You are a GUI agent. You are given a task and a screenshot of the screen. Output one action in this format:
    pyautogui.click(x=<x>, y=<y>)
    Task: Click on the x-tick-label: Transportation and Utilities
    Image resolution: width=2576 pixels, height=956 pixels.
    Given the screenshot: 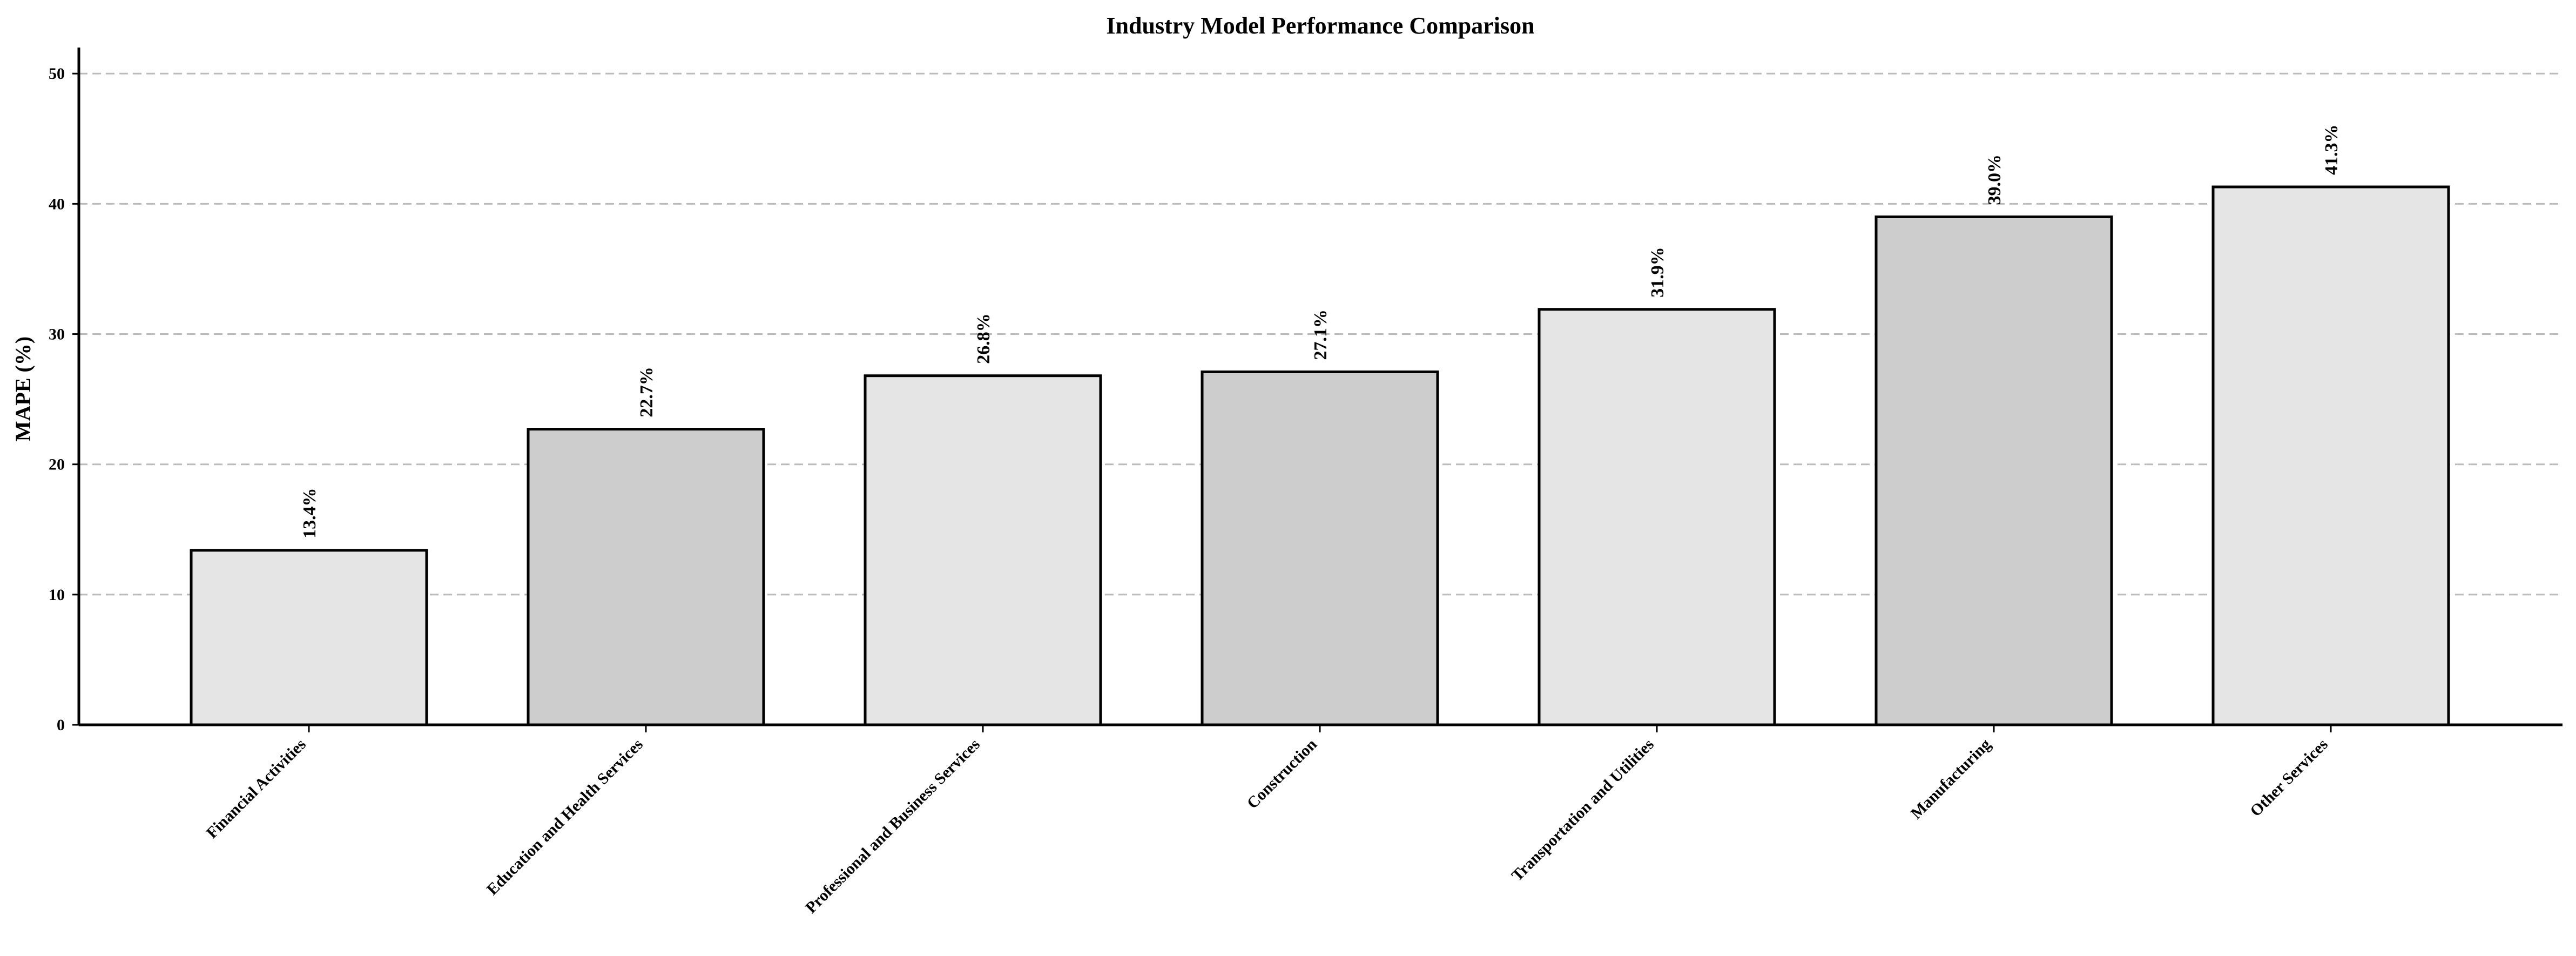 What is the action you would take?
    pyautogui.click(x=1582, y=810)
    